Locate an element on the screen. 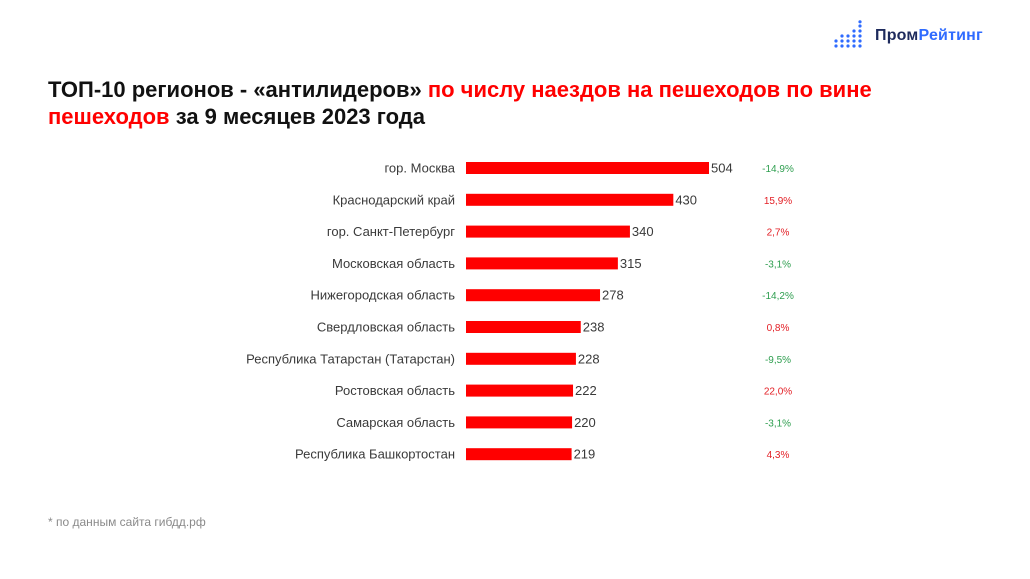 This screenshot has height=579, width=1030. change-label: -14,2% is located at coordinates (778, 296).